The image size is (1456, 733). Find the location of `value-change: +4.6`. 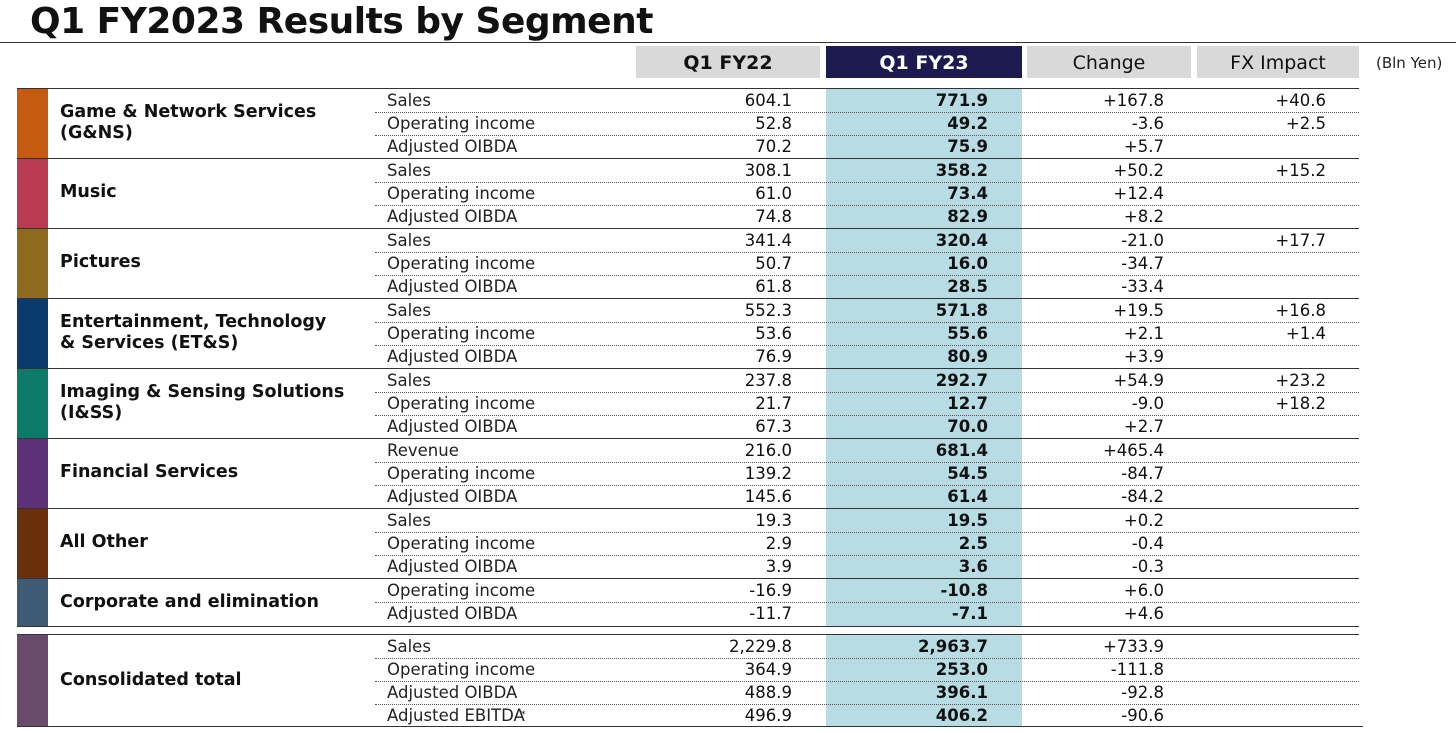

value-change: +4.6 is located at coordinates (1143, 613).